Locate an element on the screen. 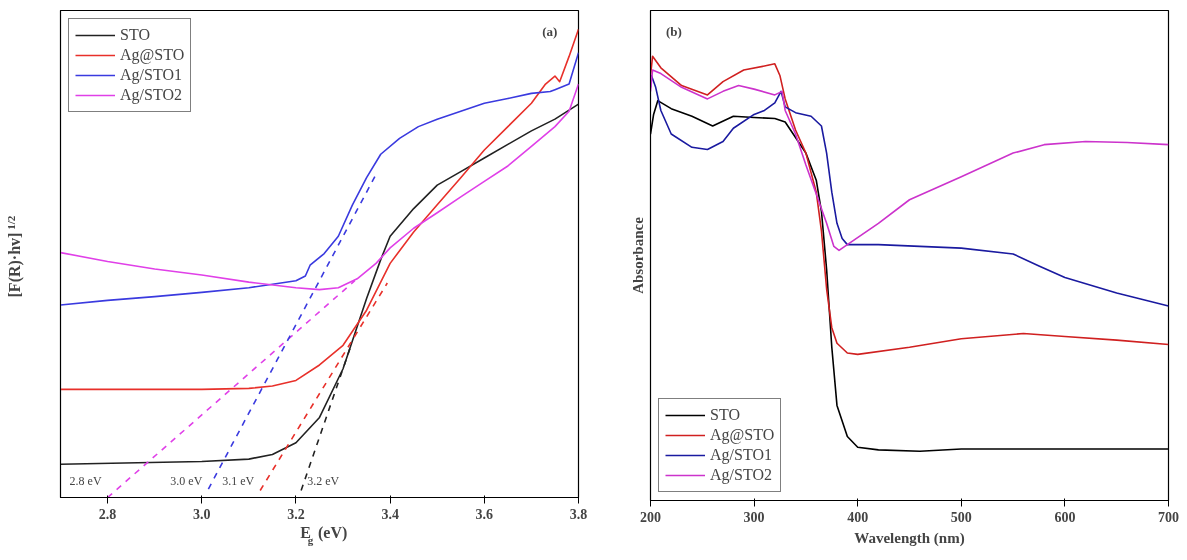 The width and height of the screenshot is (1187, 560). x-tick-label: 600 is located at coordinates (1065, 517).